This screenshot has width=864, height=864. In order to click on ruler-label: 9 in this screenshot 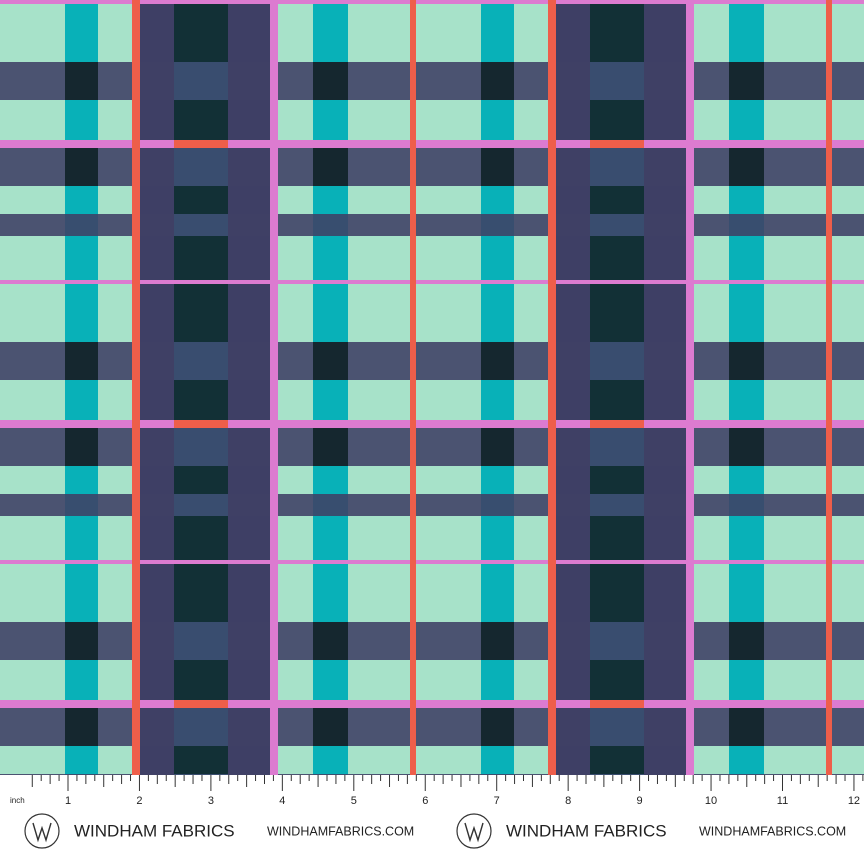, I will do `click(640, 801)`.